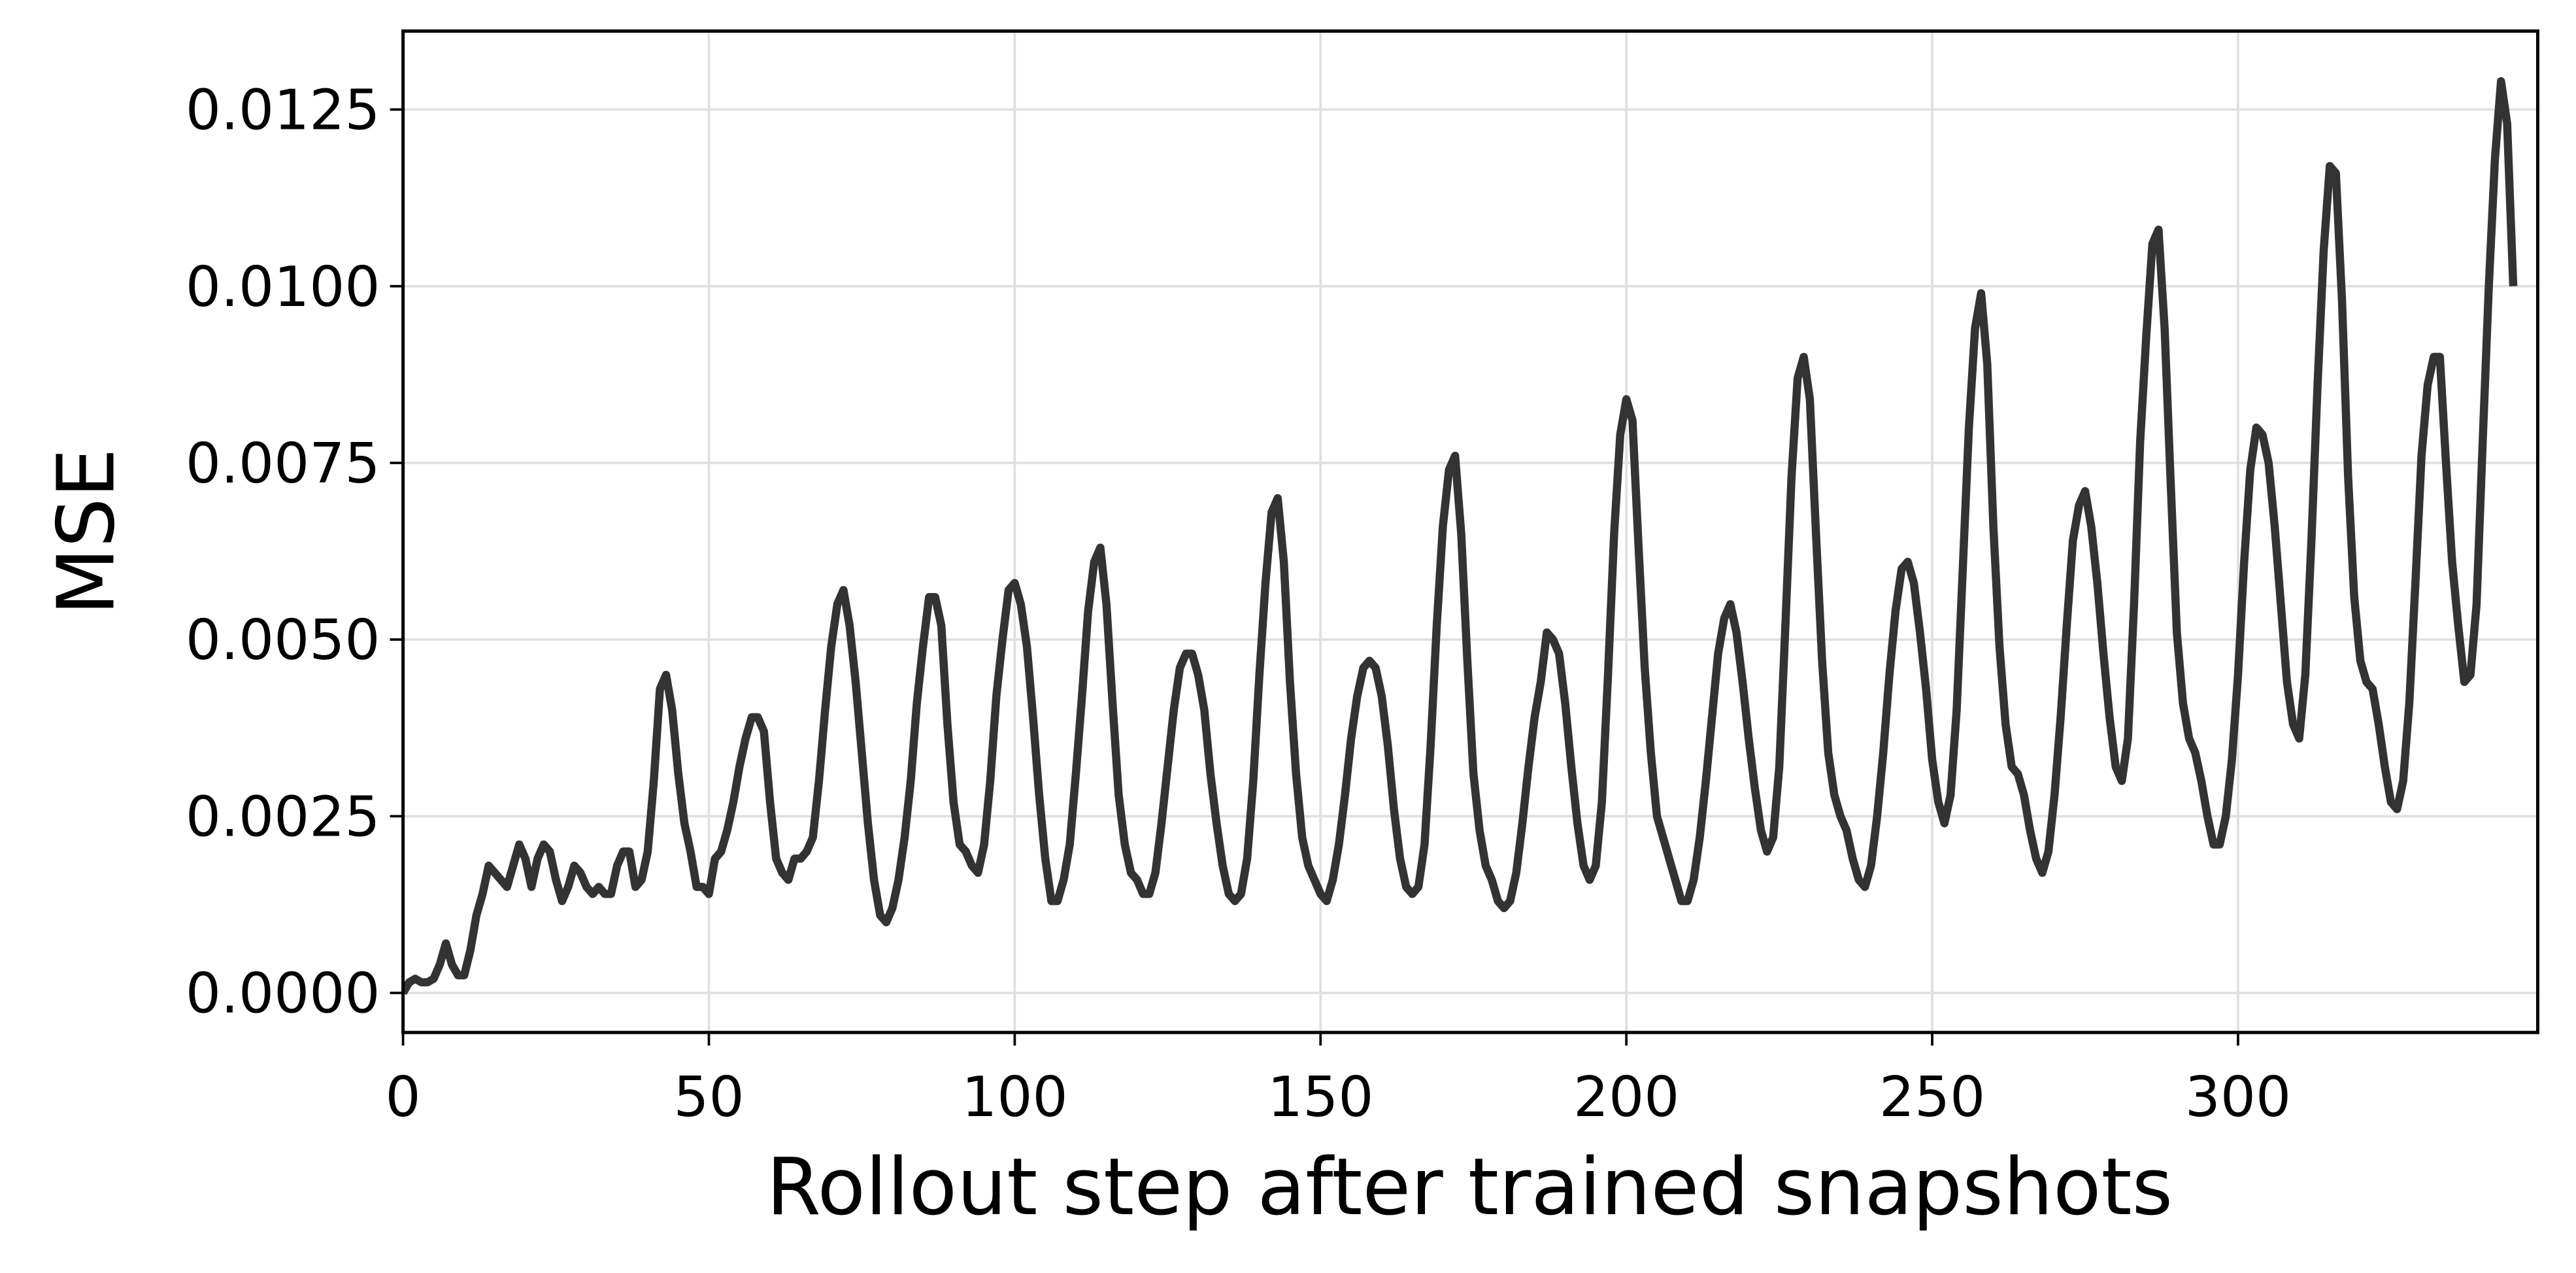 Image resolution: width=2576 pixels, height=1273 pixels. I want to click on x-tick-label: 250, so click(1932, 1097).